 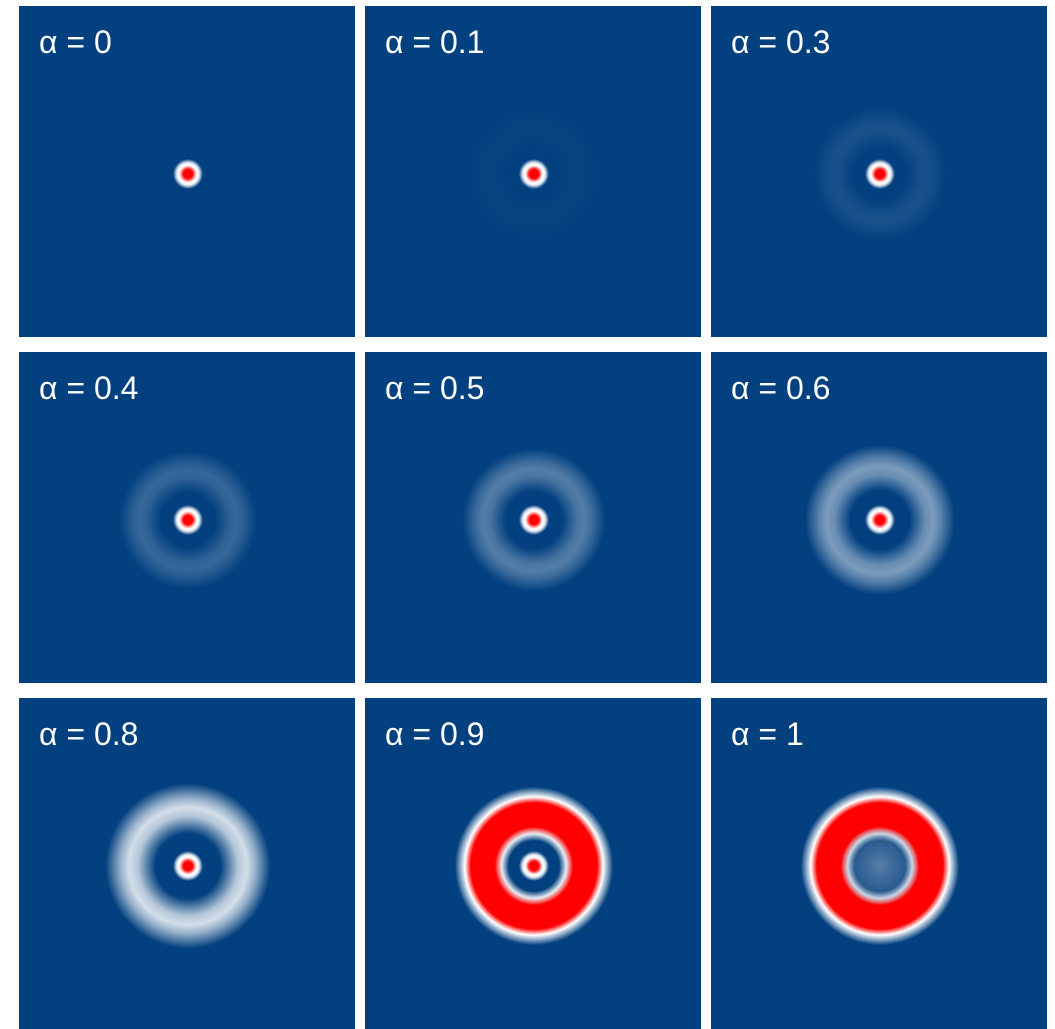 I want to click on beam-panel-6: α = 0.6, so click(x=879, y=517).